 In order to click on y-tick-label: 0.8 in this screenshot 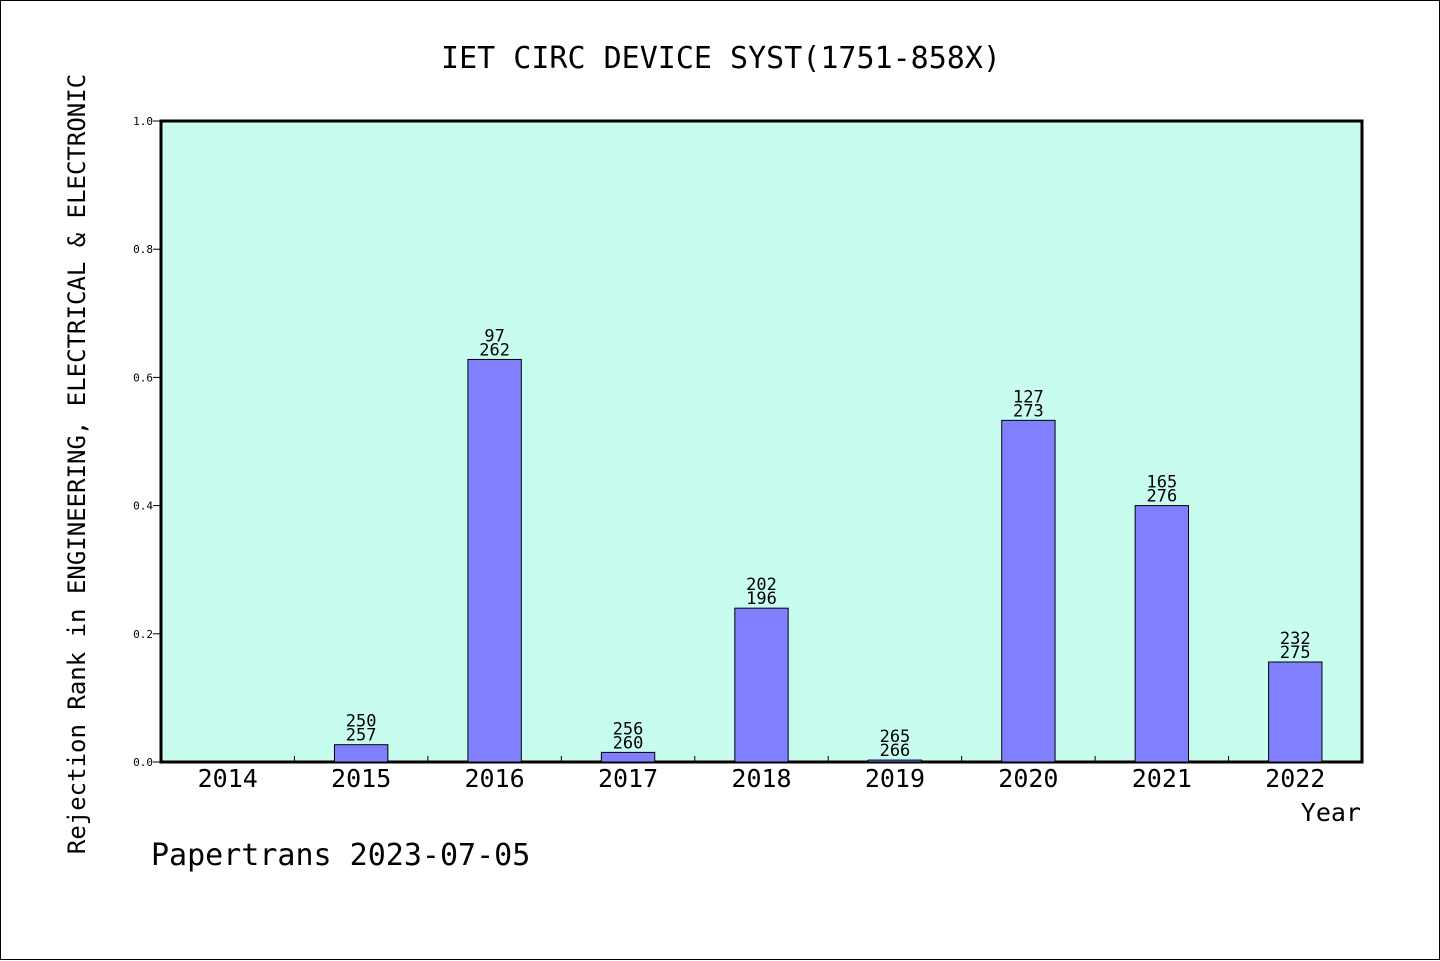, I will do `click(143, 249)`.